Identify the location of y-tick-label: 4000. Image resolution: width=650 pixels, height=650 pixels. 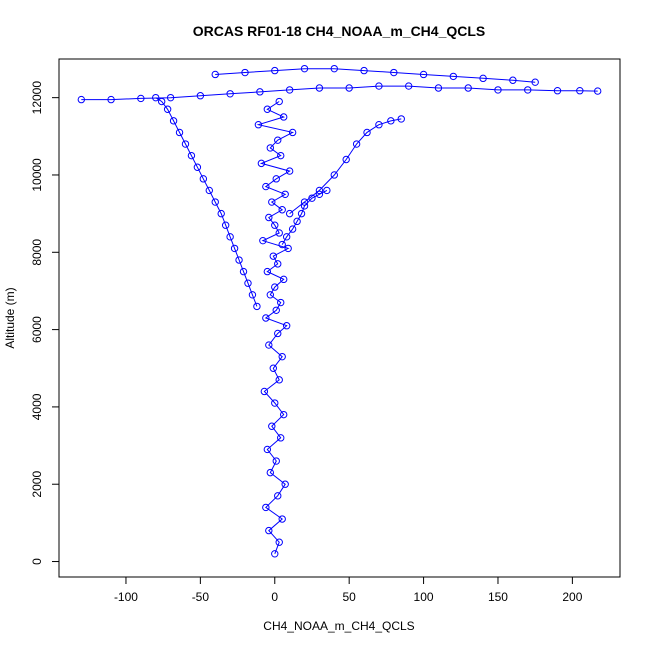
(37, 406).